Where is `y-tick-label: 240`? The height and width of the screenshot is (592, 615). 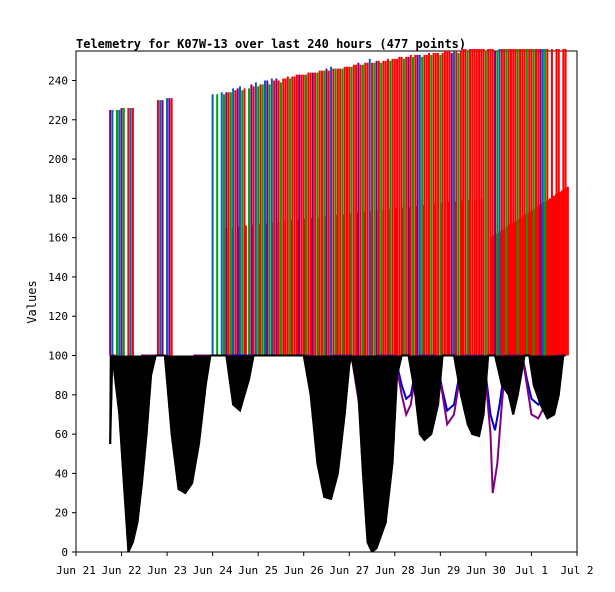 y-tick-label: 240 is located at coordinates (58, 80).